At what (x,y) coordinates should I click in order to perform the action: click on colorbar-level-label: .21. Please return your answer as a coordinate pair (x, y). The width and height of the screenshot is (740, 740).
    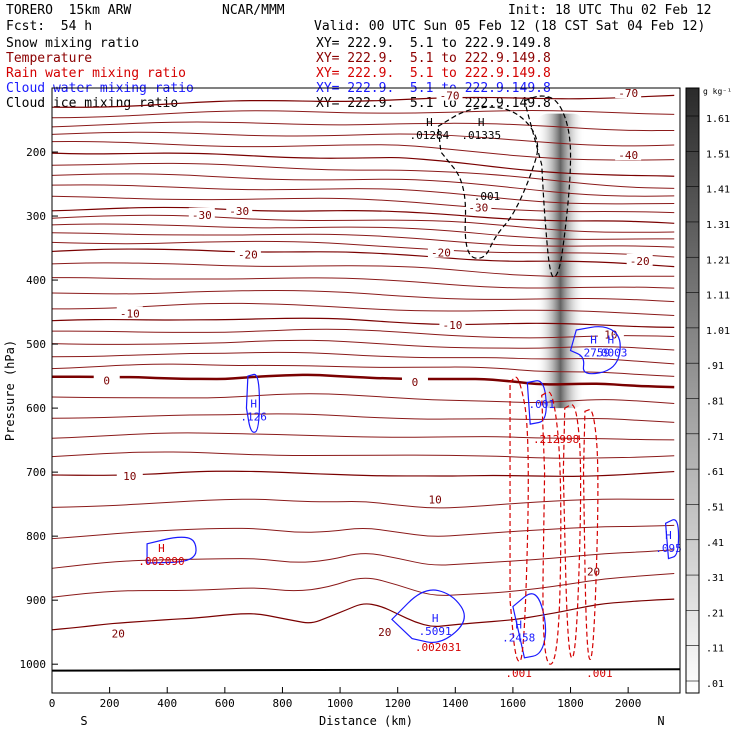
    Looking at the image, I should click on (715, 613).